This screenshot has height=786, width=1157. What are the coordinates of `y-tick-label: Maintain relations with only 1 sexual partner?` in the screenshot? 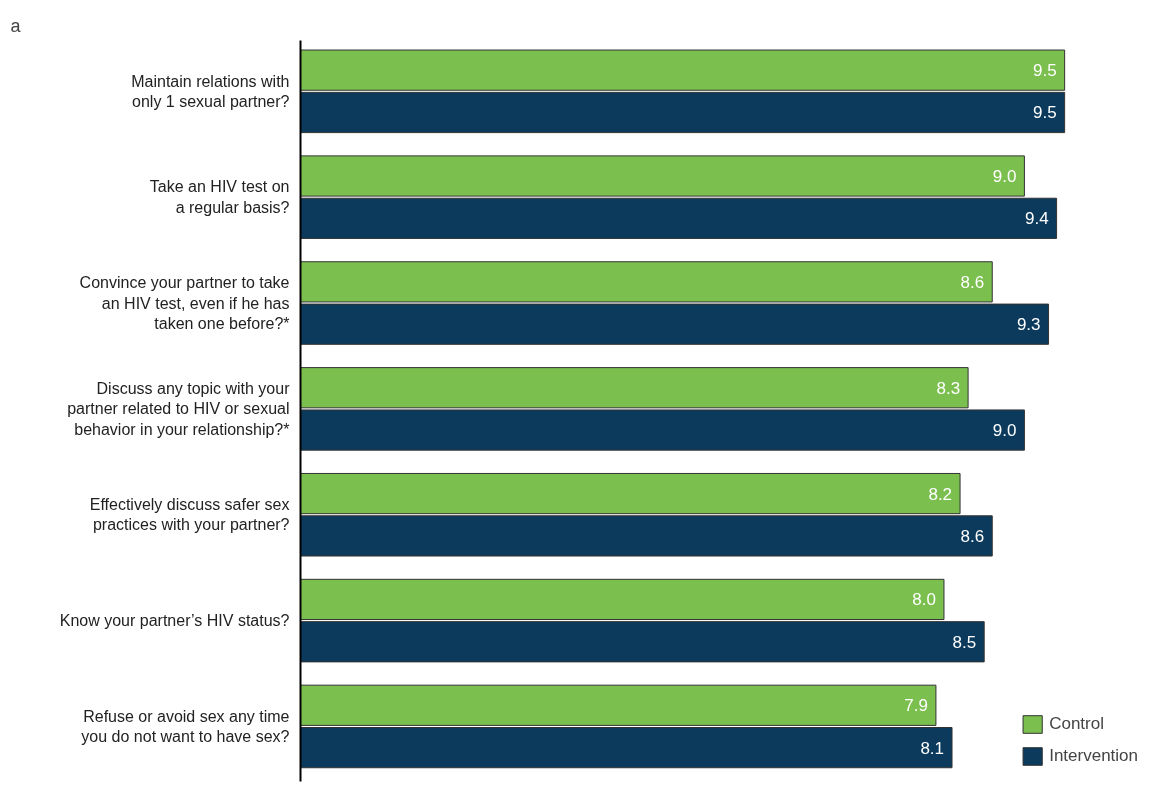 It's located at (210, 91).